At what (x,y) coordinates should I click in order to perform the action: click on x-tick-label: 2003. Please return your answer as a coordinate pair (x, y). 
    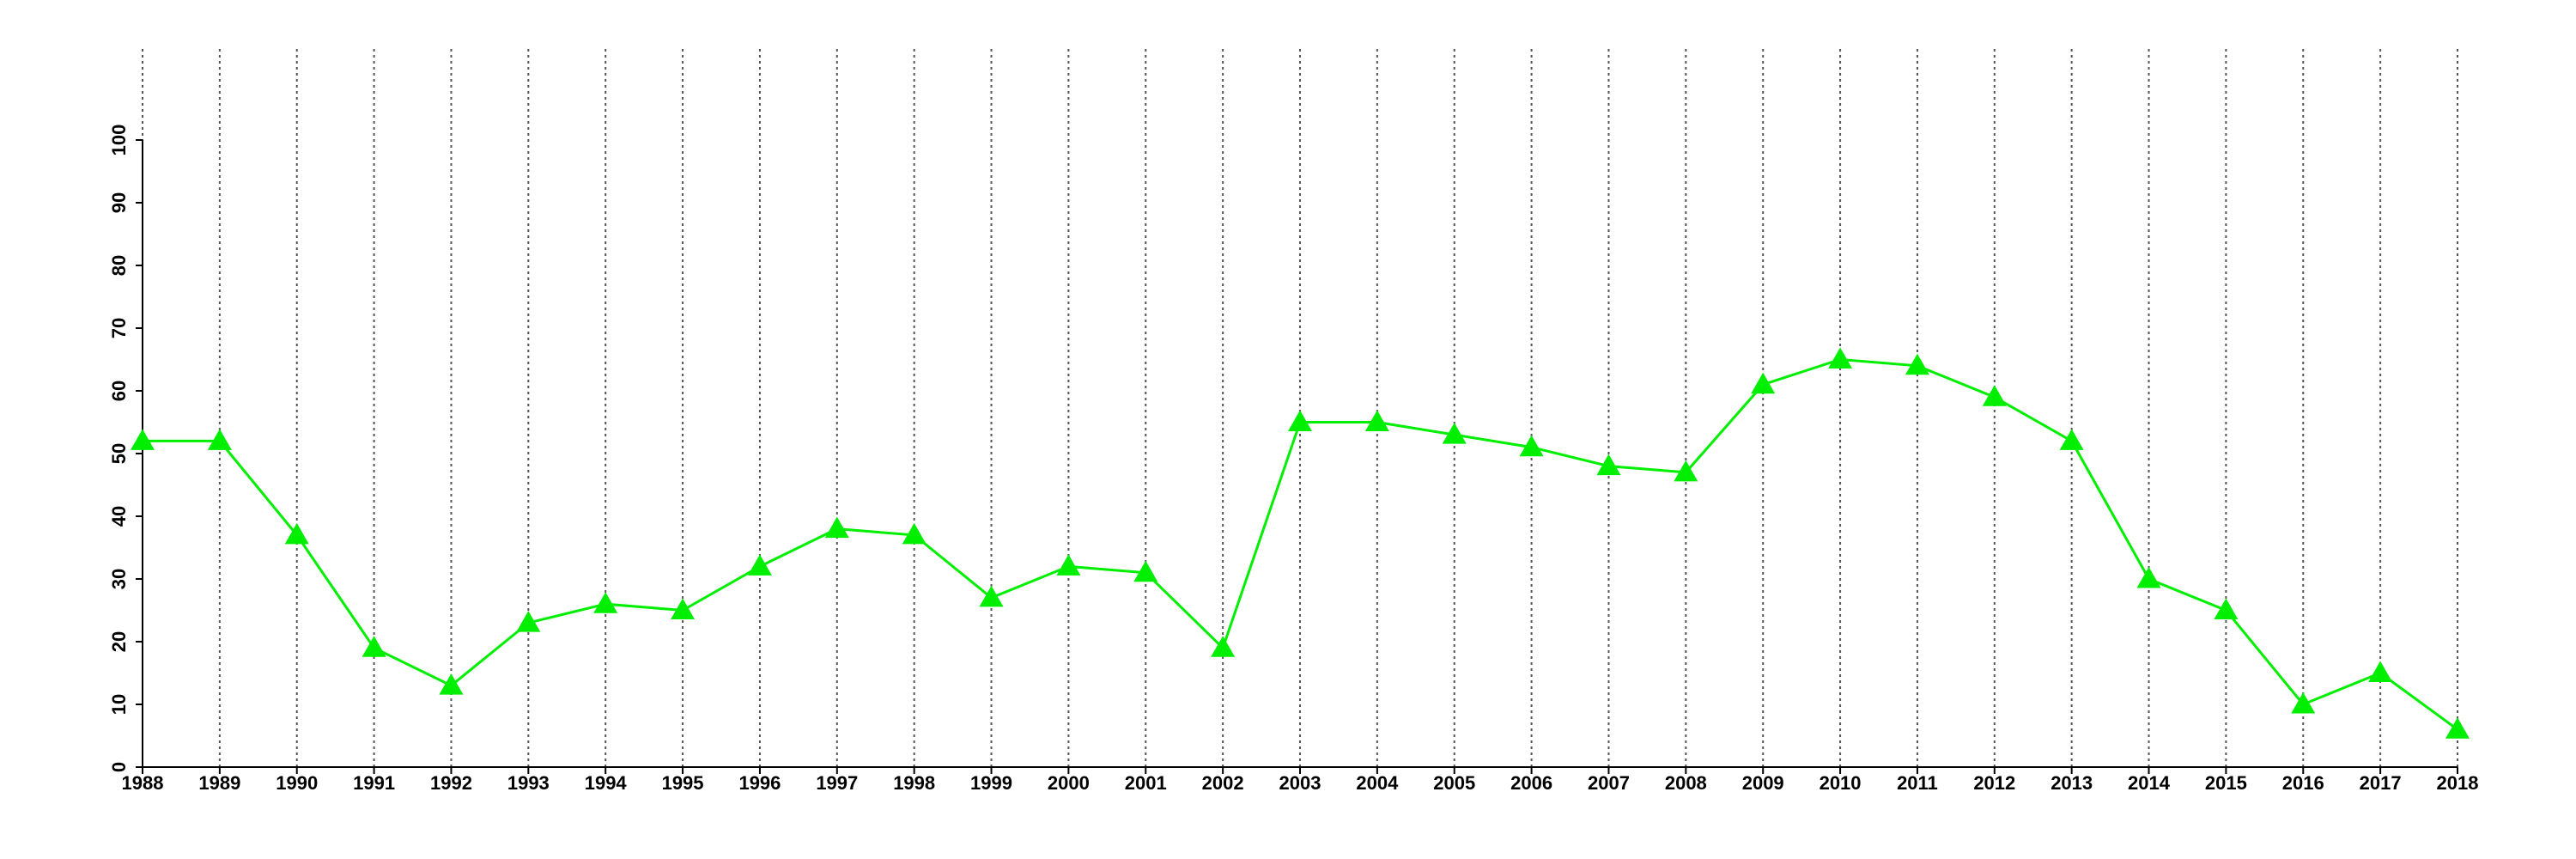
    Looking at the image, I should click on (1300, 783).